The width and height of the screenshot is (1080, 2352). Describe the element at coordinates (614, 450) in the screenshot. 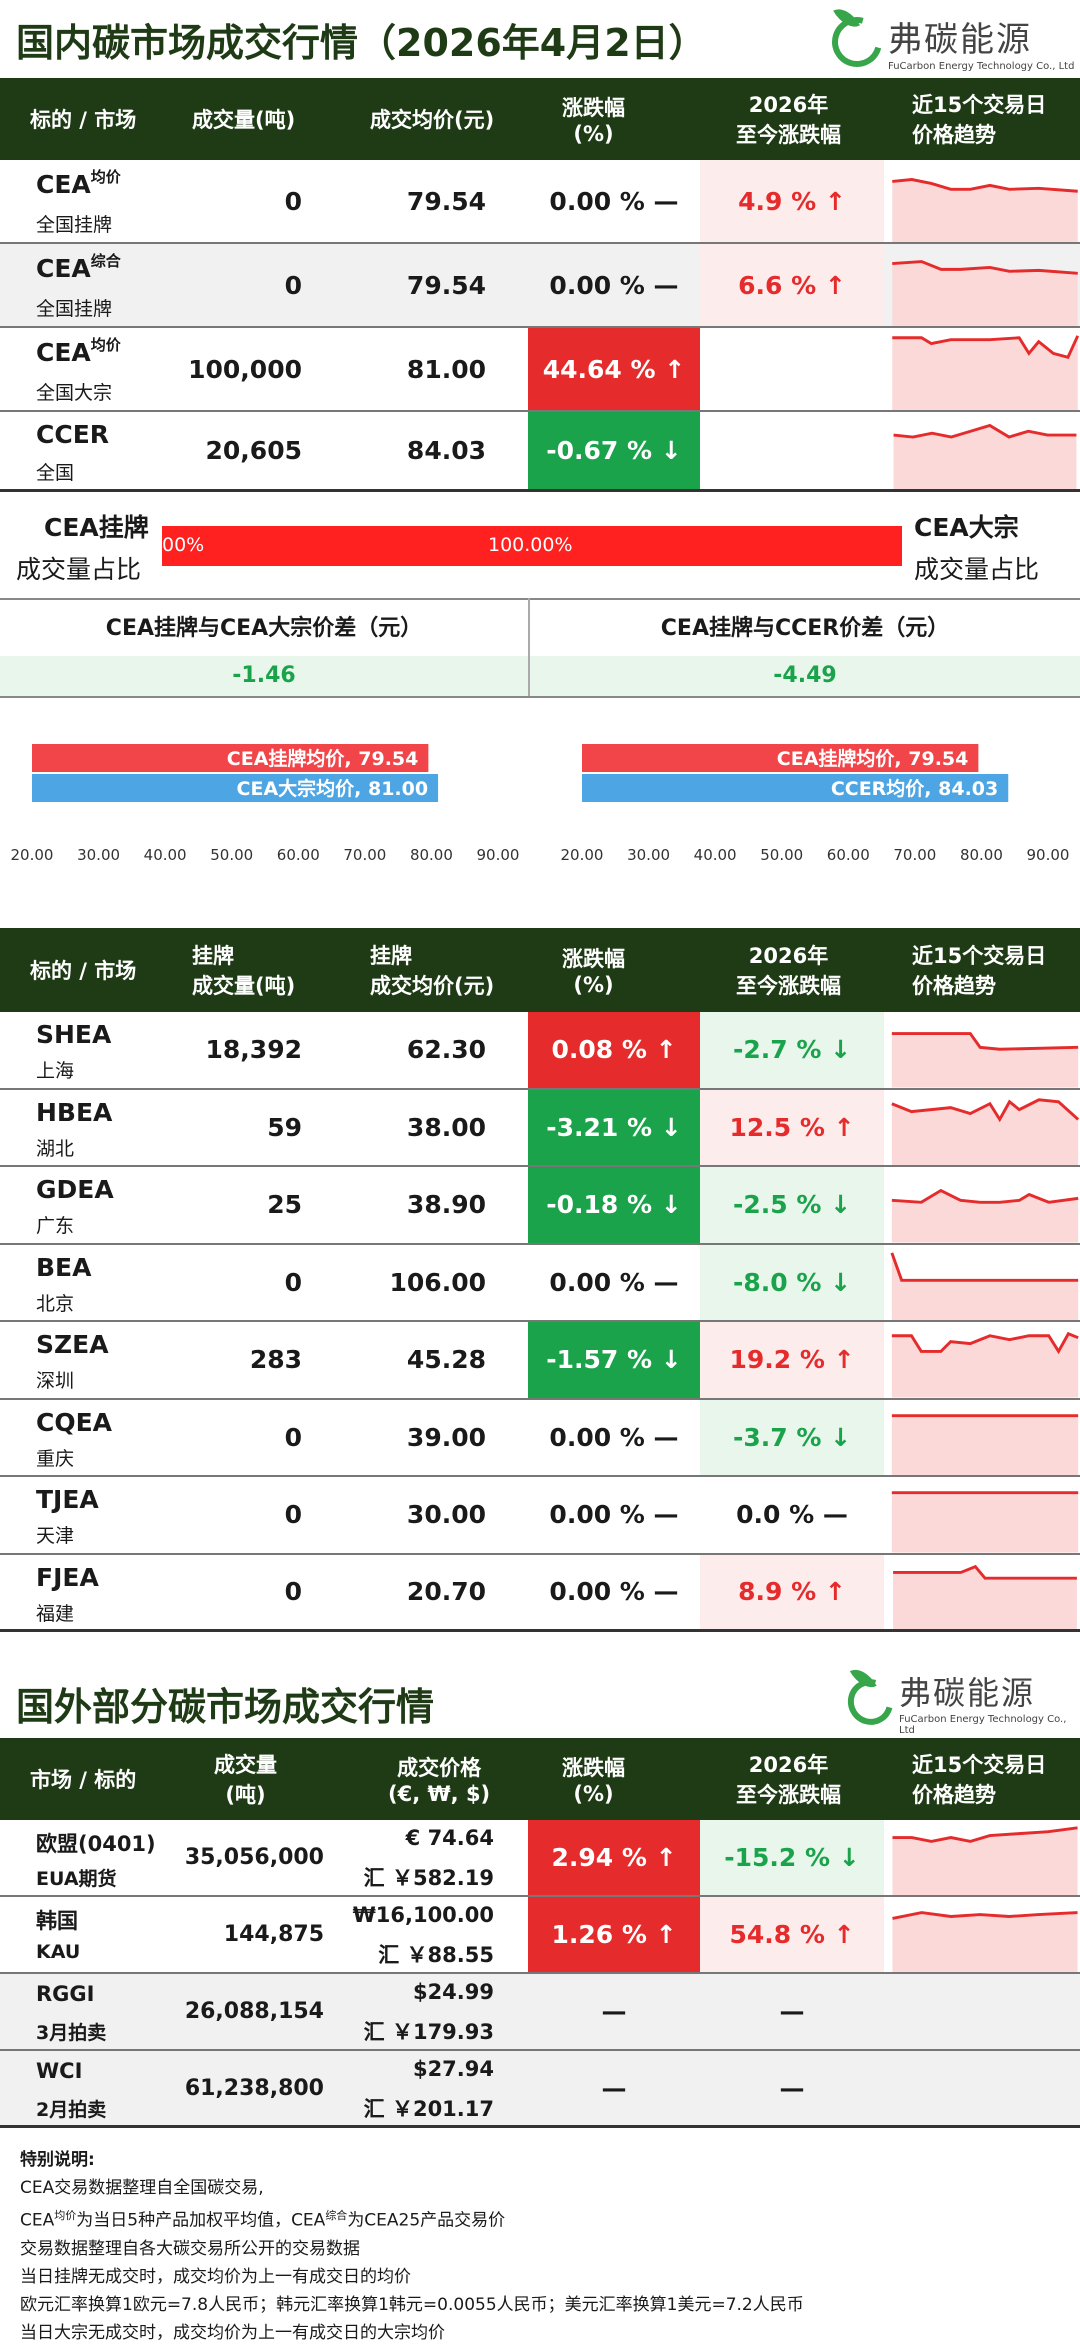

I see `row-change: -0.67 % ↓` at that location.